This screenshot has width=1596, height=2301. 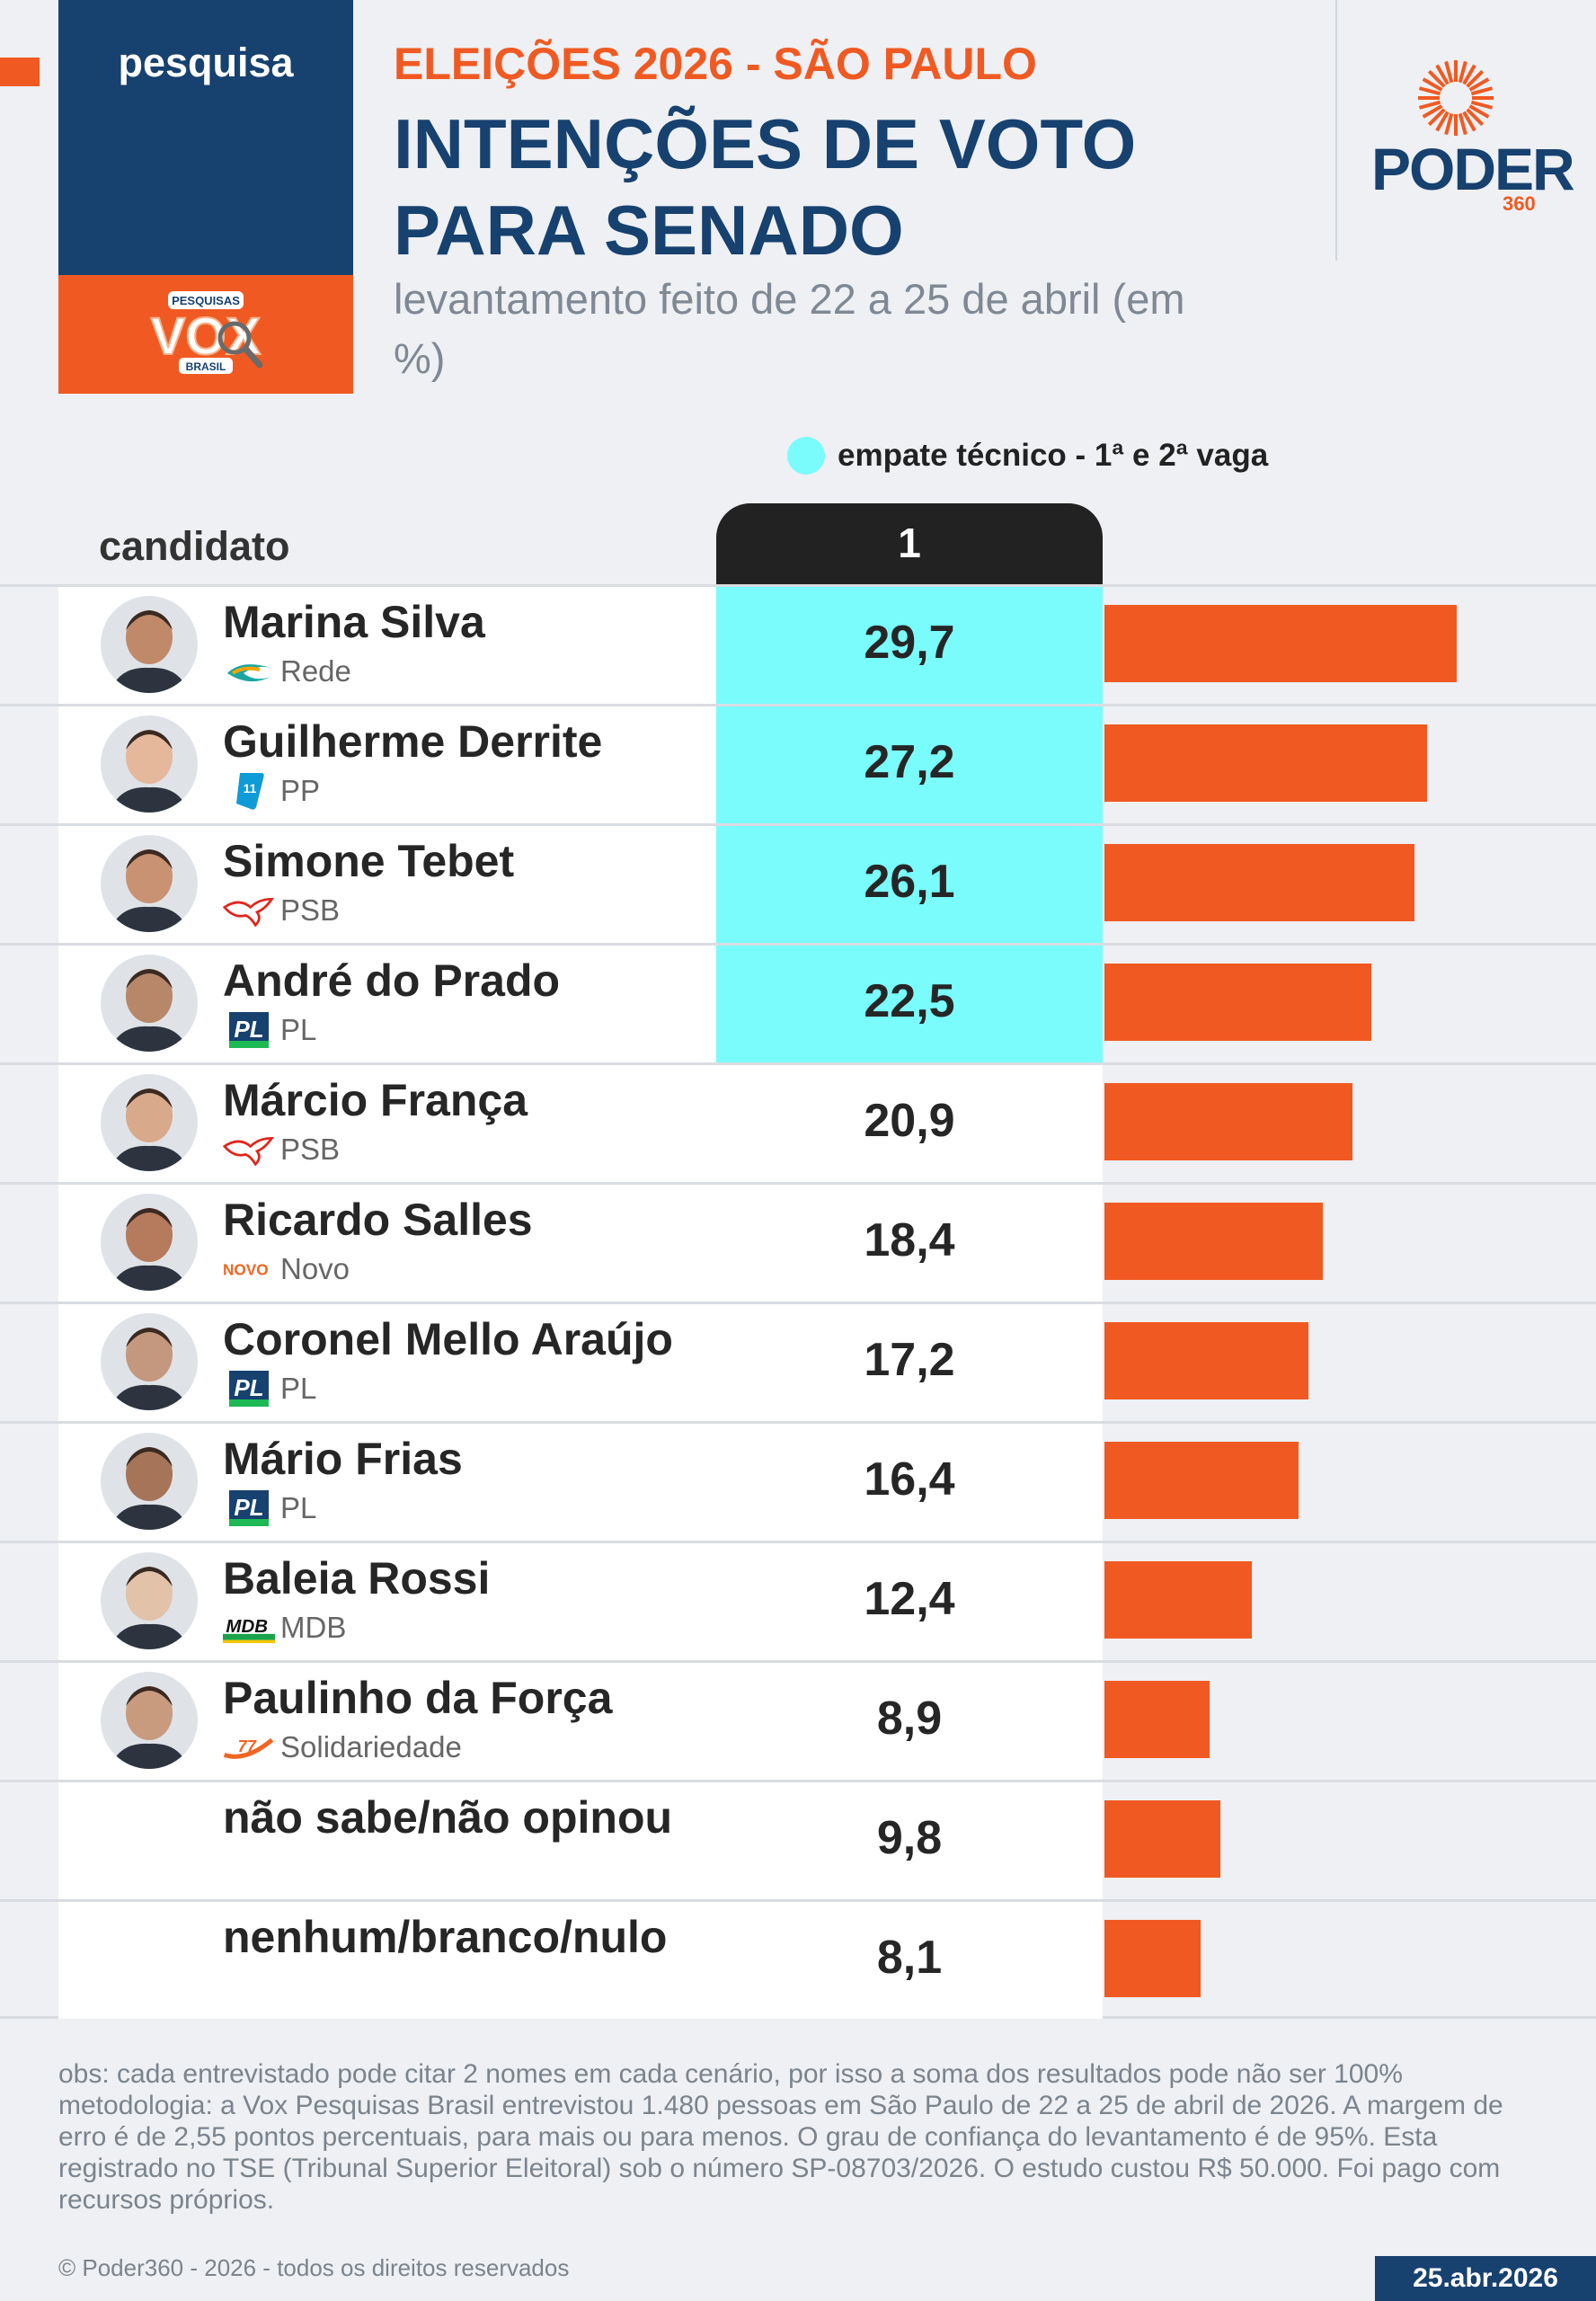 I want to click on table-row: não sabe/não opinou 9,8, so click(x=798, y=1839).